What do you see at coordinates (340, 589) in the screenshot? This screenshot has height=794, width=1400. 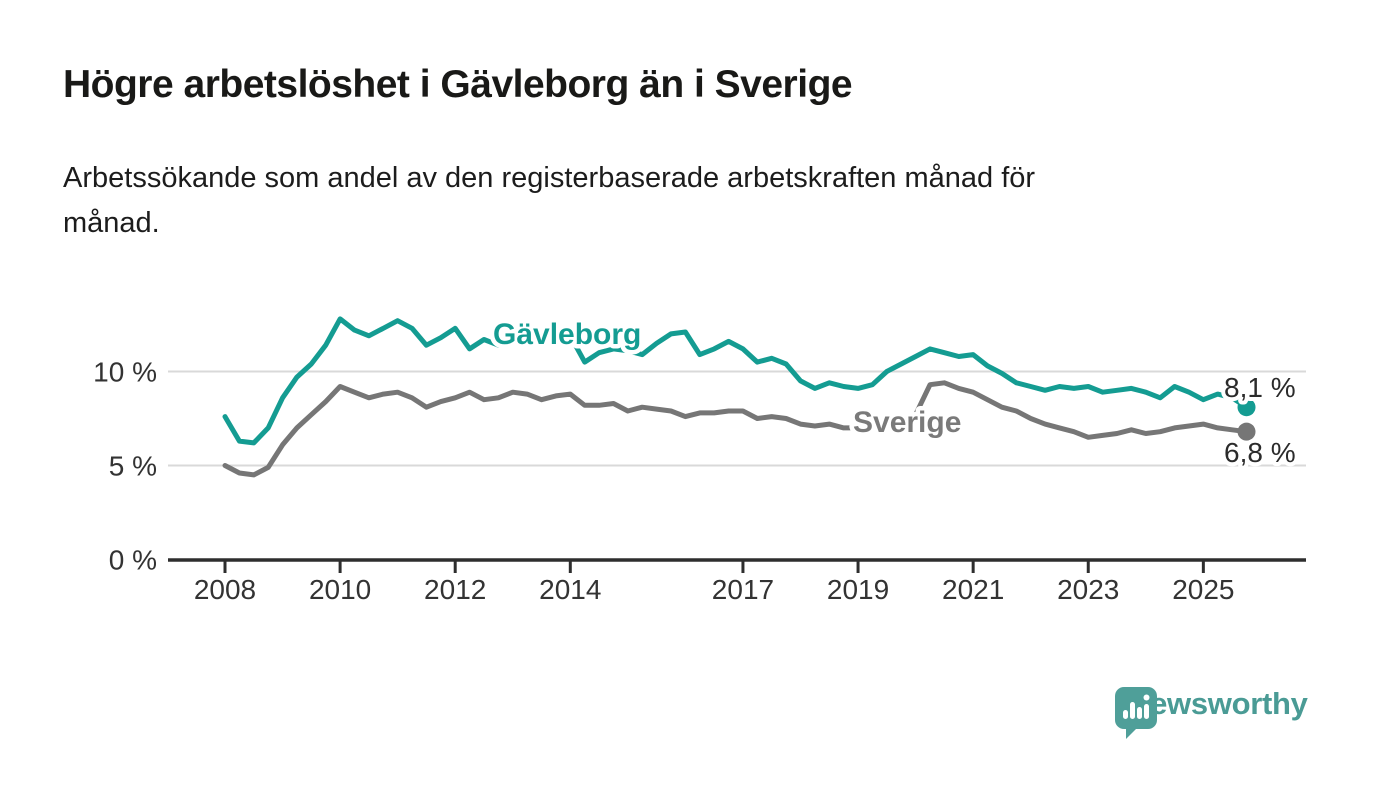 I see `x-tick-label: 2010` at bounding box center [340, 589].